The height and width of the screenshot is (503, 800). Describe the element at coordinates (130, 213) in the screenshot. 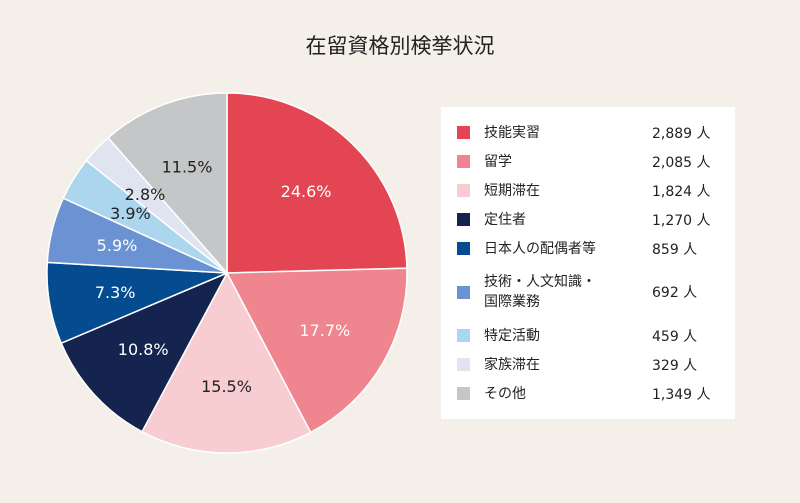

I see `slice-percent-label: 3.9%` at that location.